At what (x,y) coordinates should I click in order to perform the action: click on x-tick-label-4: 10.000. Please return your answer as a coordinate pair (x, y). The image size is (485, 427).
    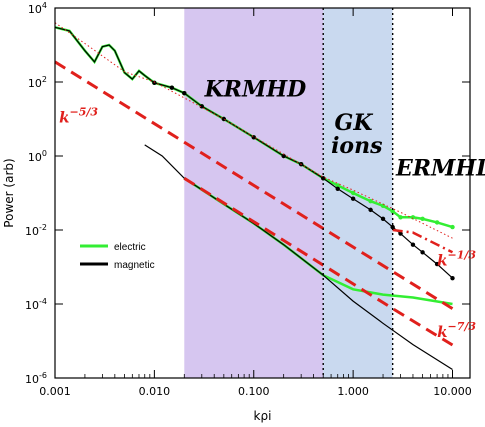
    Looking at the image, I should click on (452, 391).